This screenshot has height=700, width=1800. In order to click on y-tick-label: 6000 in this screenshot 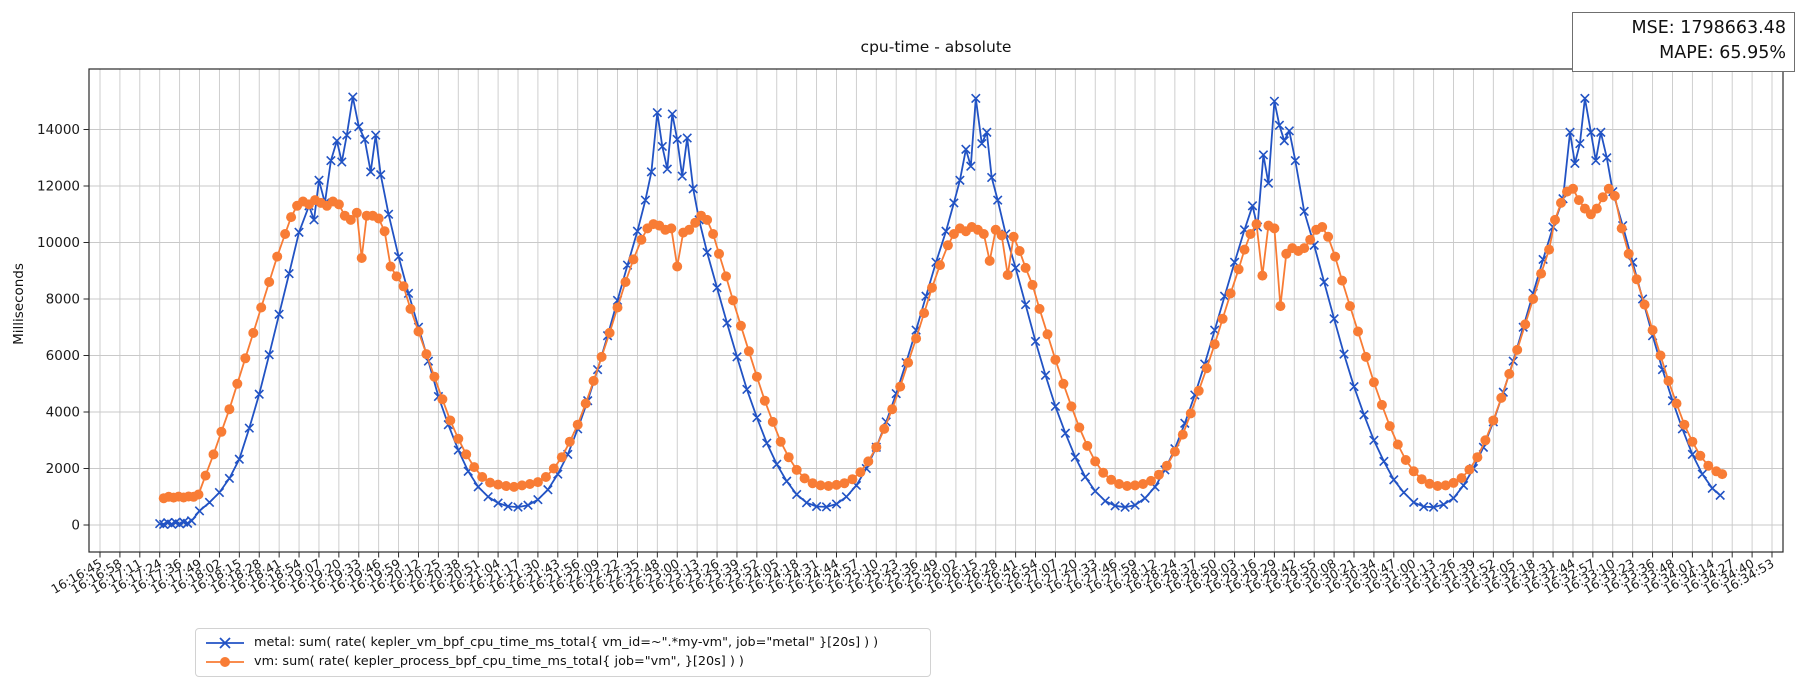, I will do `click(63, 356)`.